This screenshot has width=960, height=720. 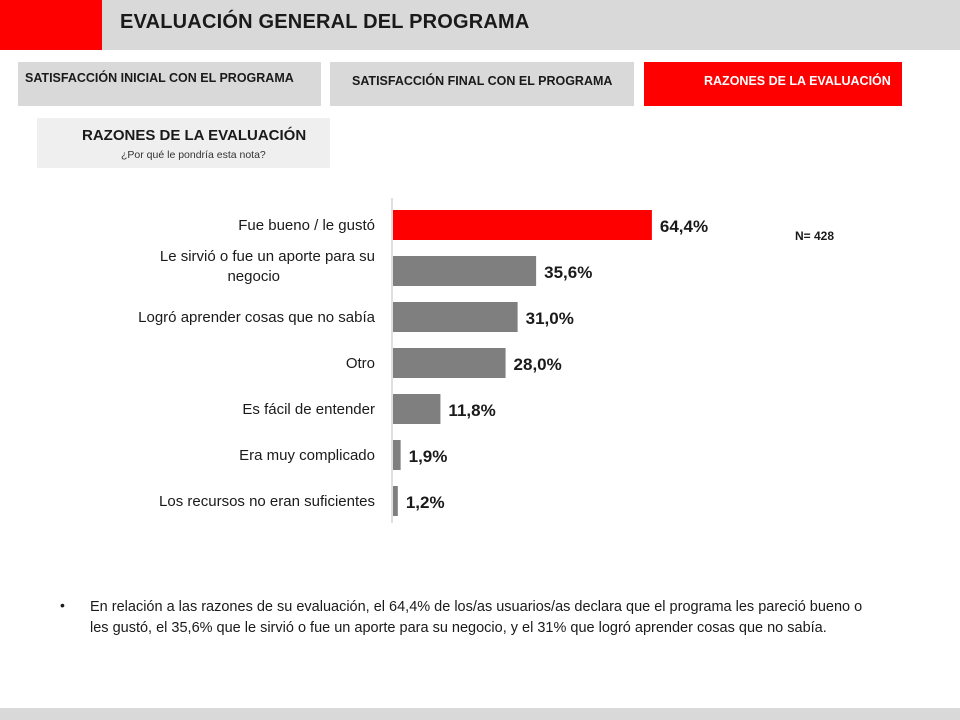 I want to click on tab-satisfaccion-final: SATISFACCIÓN FINAL CON EL PROGRAMA, so click(x=482, y=84).